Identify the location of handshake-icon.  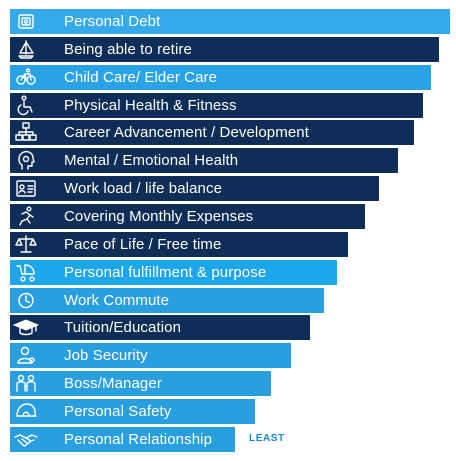
(26, 439).